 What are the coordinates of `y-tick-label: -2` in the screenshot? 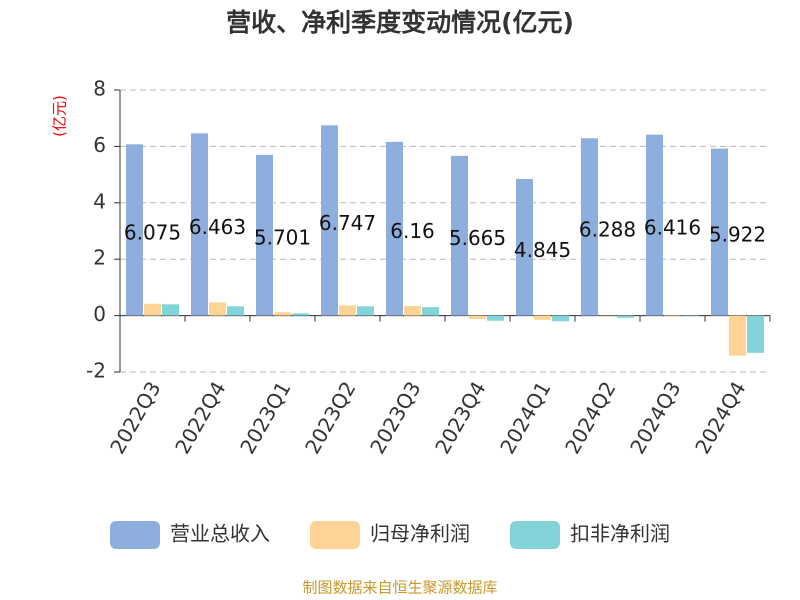 It's located at (96, 371).